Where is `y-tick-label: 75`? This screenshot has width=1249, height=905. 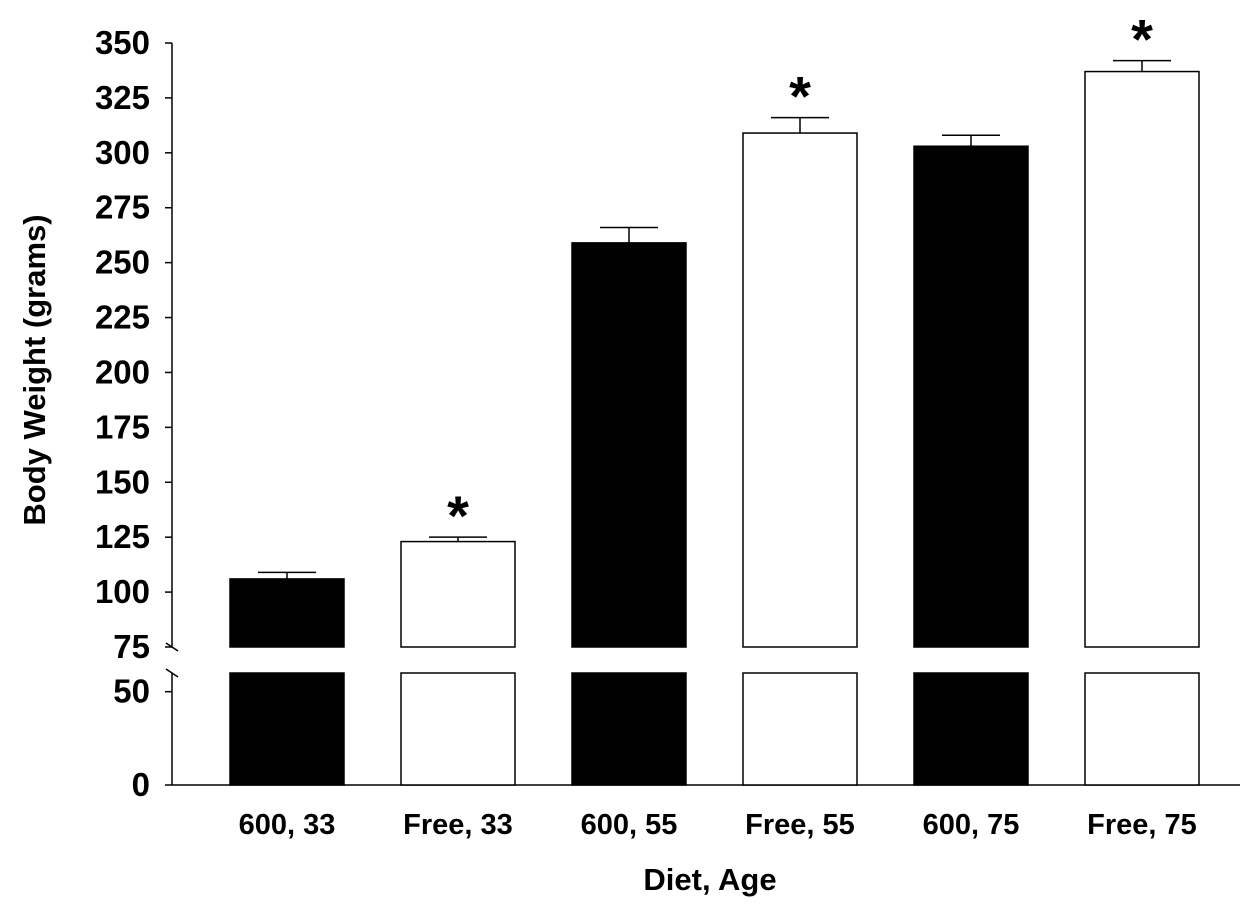 y-tick-label: 75 is located at coordinates (131, 646).